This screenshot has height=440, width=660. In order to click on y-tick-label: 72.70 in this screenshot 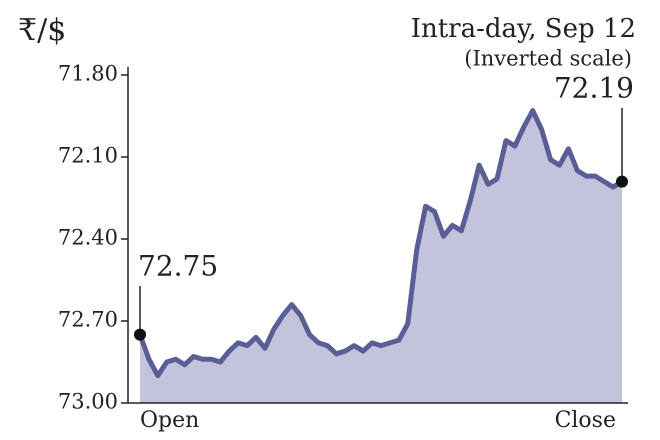, I will do `click(88, 320)`.